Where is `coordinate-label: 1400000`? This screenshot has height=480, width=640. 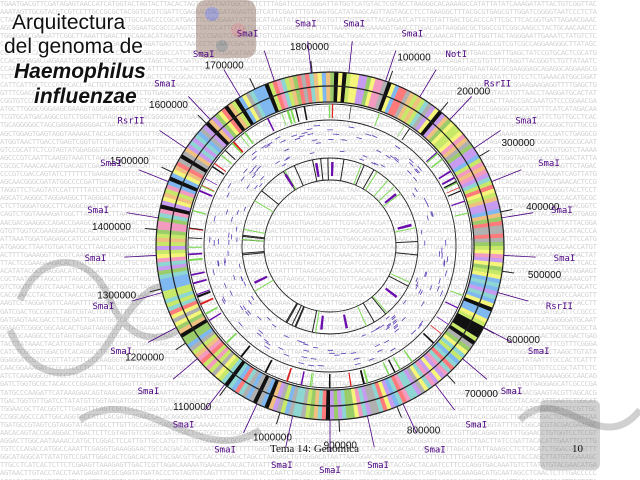
coordinate-label: 1400000 is located at coordinates (111, 227).